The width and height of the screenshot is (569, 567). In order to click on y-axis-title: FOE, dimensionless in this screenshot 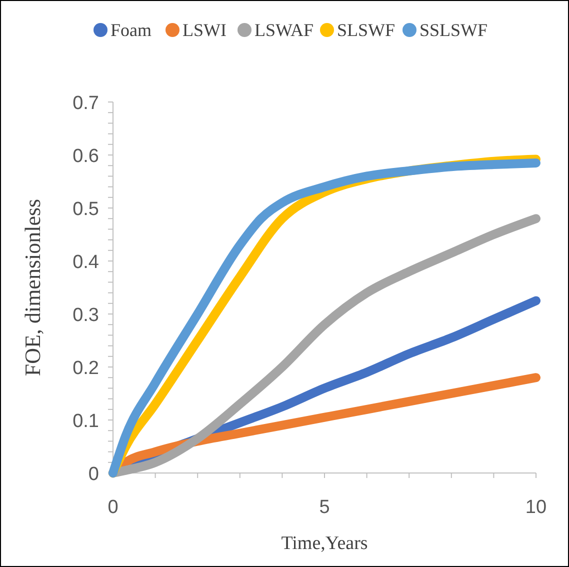, I will do `click(32, 287)`.